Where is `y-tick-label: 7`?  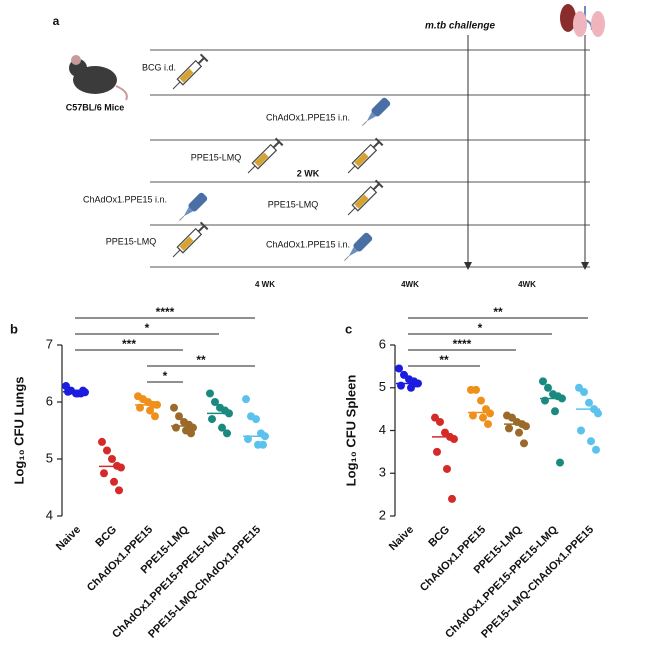 y-tick-label: 7 is located at coordinates (49, 343).